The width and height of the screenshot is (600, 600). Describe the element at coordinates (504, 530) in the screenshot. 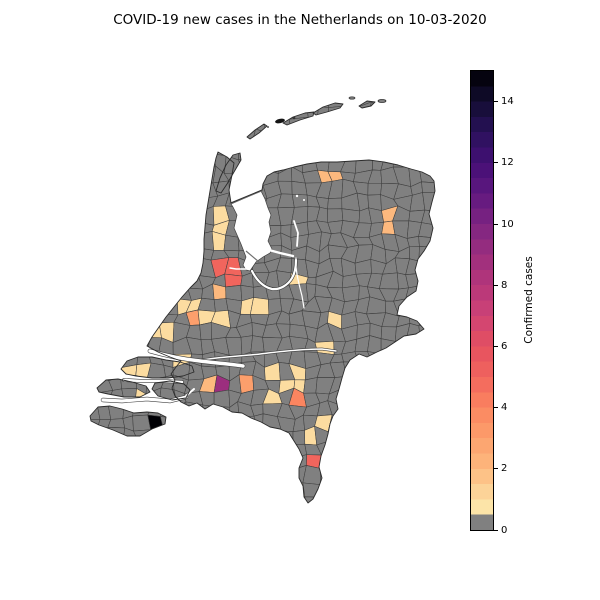

I see `colorbar-tick-label: 0` at that location.